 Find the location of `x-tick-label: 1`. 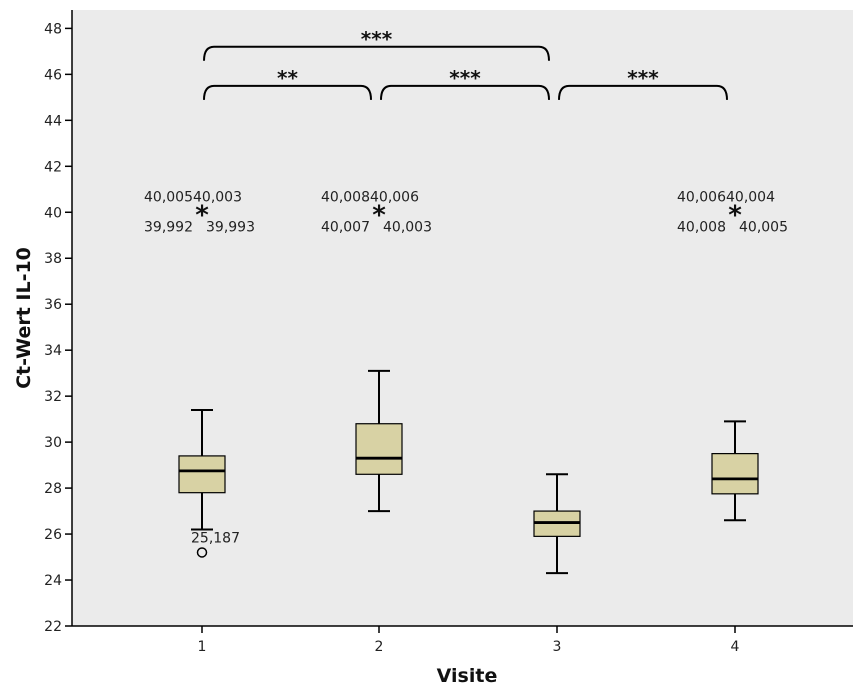

x-tick-label: 1 is located at coordinates (202, 647).